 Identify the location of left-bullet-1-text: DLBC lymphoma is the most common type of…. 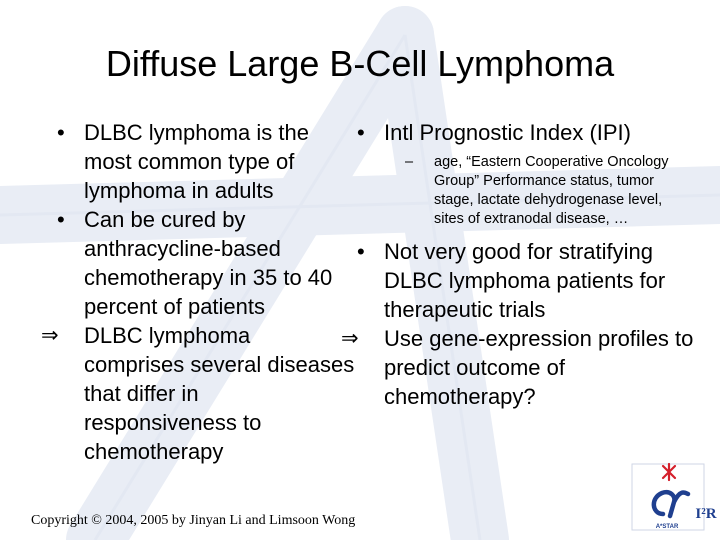
(196, 161).